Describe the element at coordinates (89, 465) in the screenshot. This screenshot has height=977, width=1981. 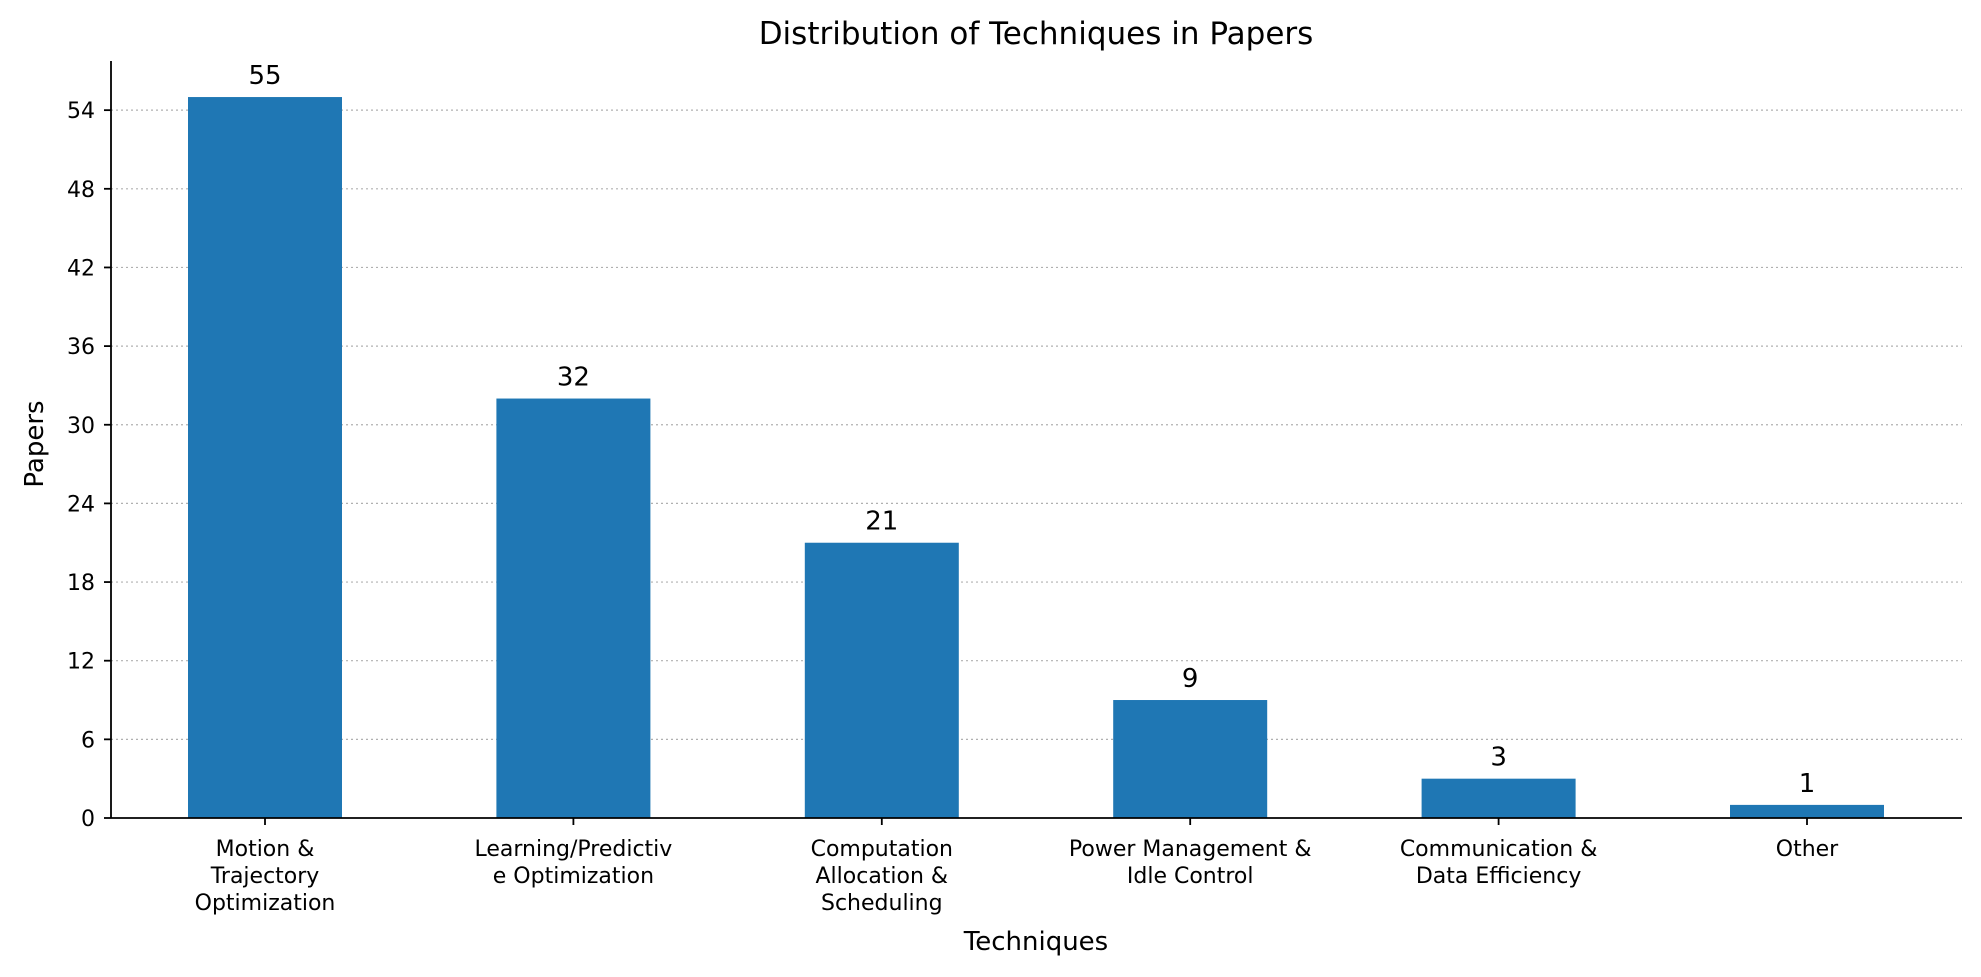
I see `y-ticks: 0 6 12 18 24 30 36 42 48 54` at that location.